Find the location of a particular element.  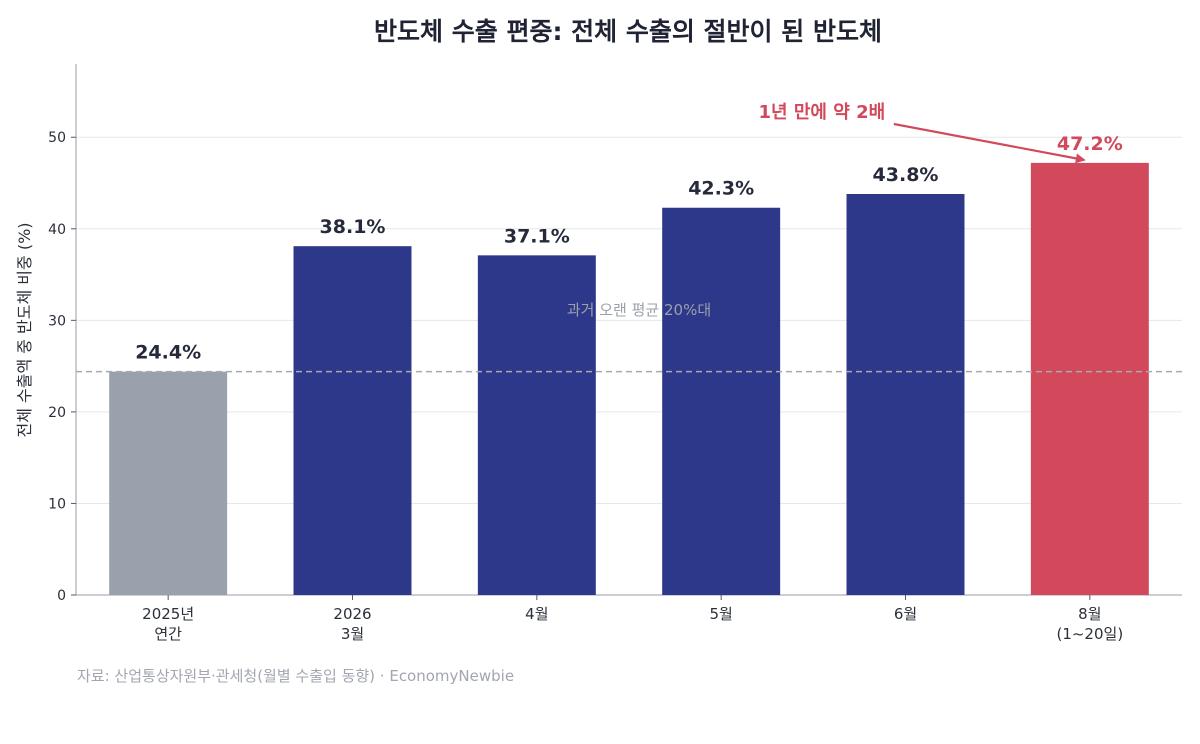

x-tick-label: 3월 is located at coordinates (352, 634).